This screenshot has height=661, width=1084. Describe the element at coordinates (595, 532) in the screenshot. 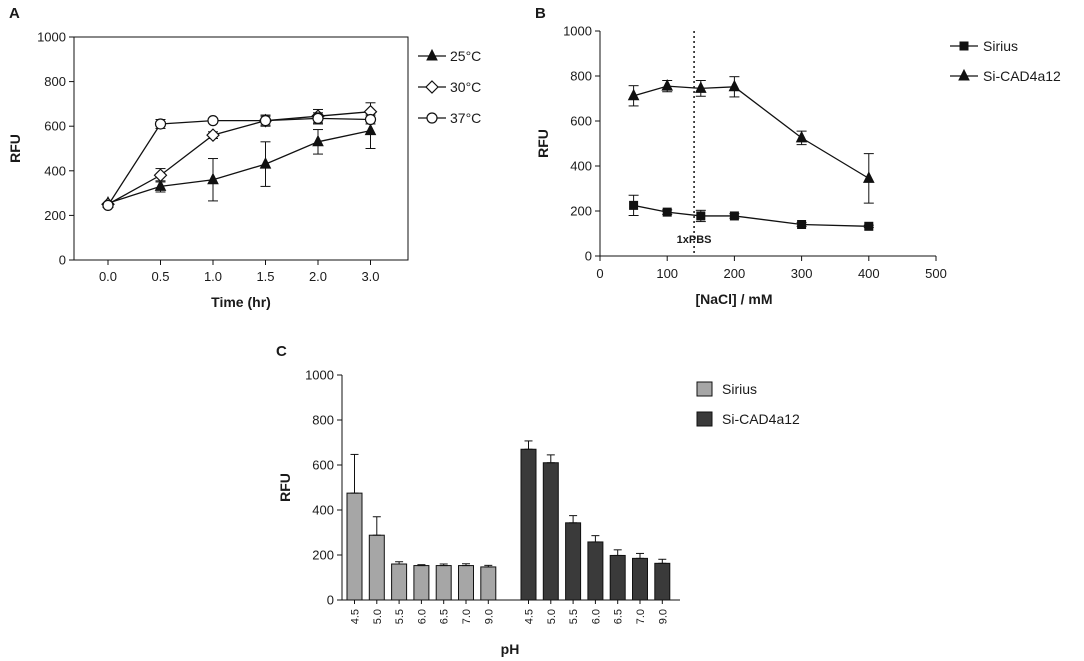

I see `panel-c-series-1: 4.5 5.0 5.5 6.0 6.5 7.0 9.0` at that location.